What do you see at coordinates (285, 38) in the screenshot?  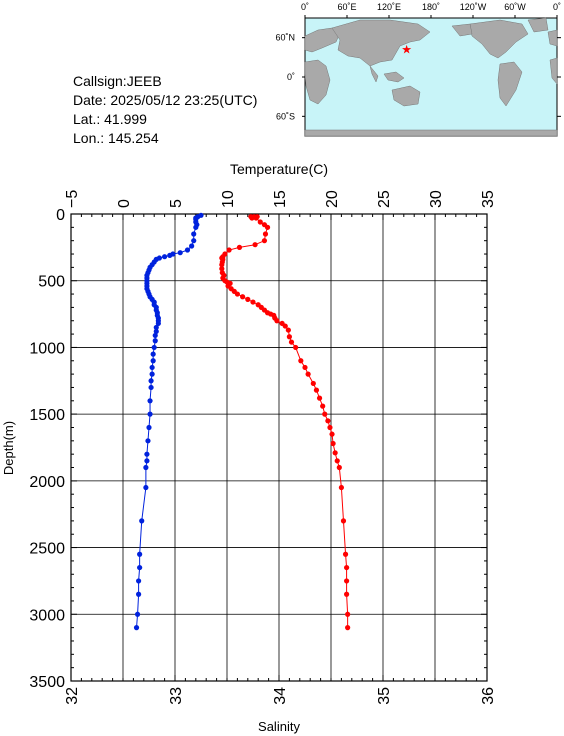 I see `map-lat-label: 60˚N` at bounding box center [285, 38].